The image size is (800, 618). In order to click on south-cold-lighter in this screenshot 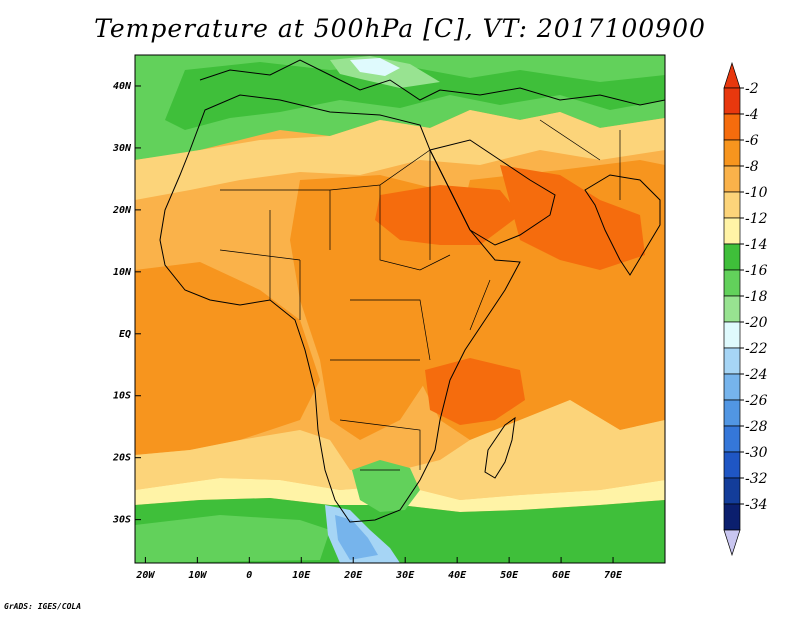, I will do `click(232, 539)`.